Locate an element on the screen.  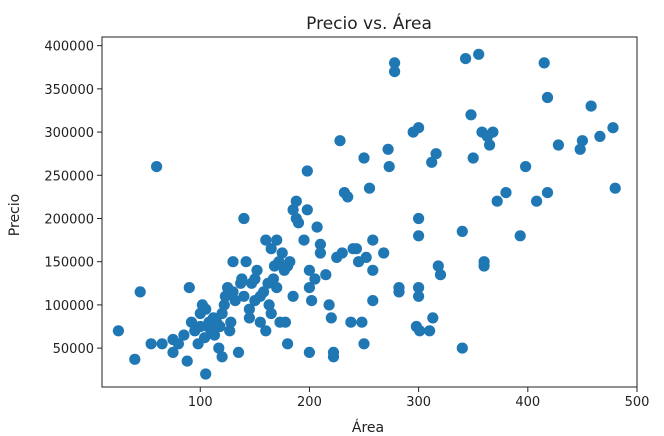
y-tick-label: 400000 is located at coordinates (69, 47).